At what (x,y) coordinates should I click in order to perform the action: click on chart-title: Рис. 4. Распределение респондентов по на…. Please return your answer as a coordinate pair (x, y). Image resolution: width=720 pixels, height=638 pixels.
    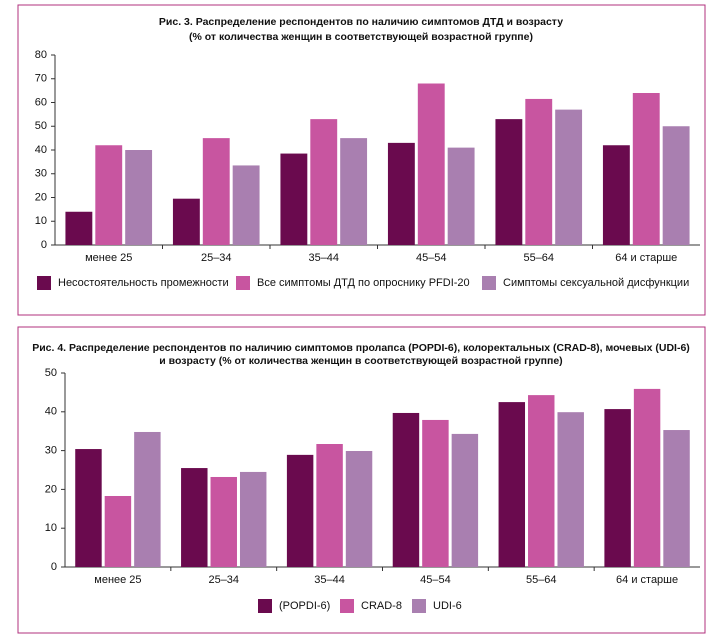
    Looking at the image, I should click on (361, 348).